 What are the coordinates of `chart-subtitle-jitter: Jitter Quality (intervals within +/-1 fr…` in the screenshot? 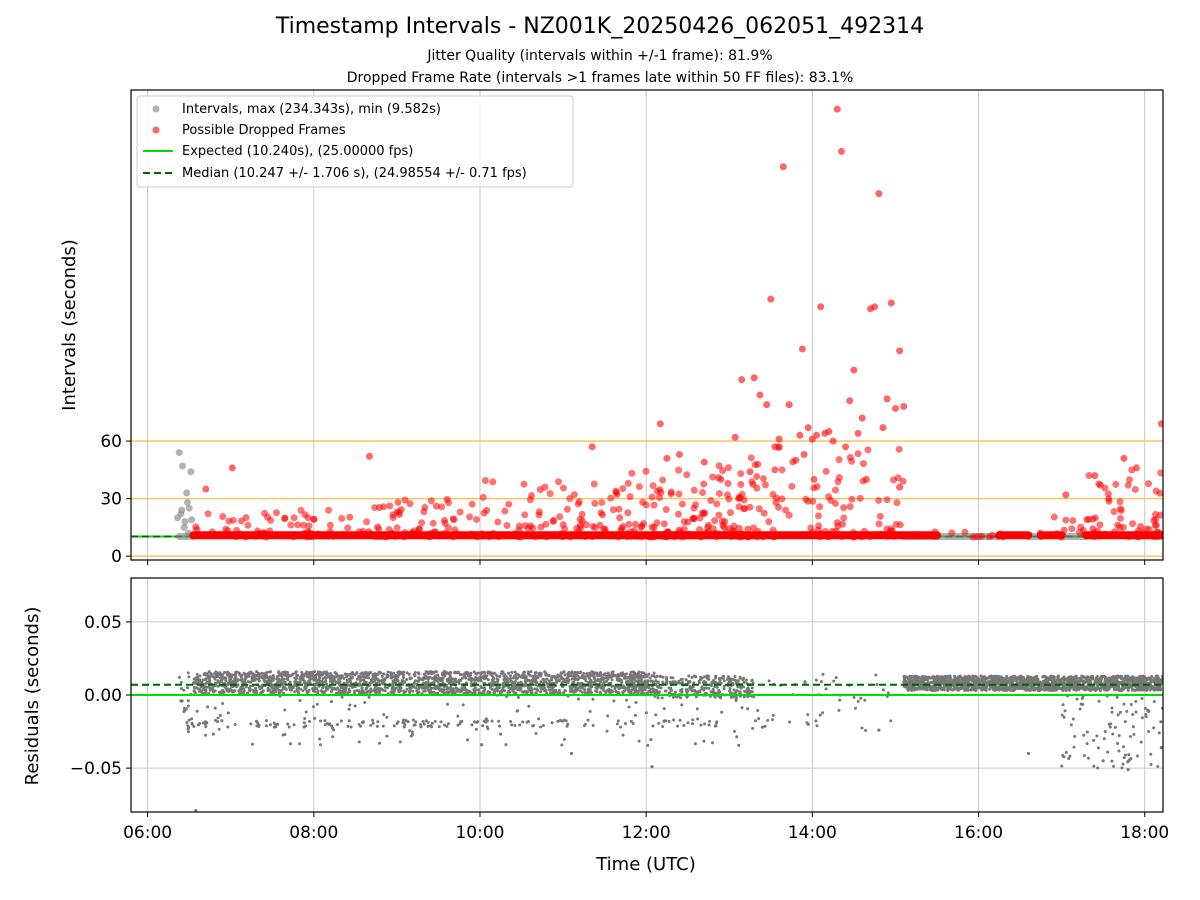 It's located at (600, 56).